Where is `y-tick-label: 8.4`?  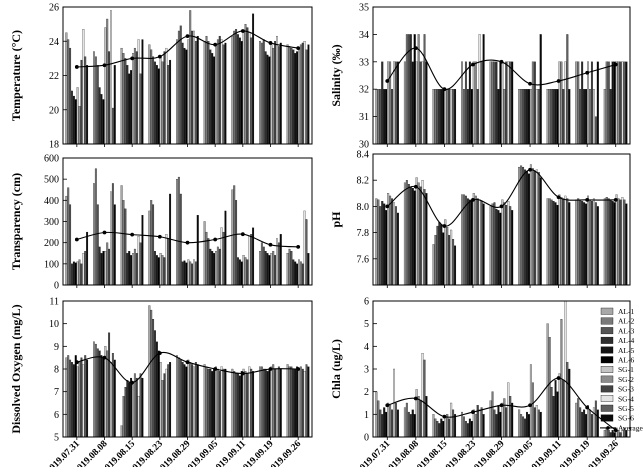 y-tick-label: 8.4 is located at coordinates (363, 155).